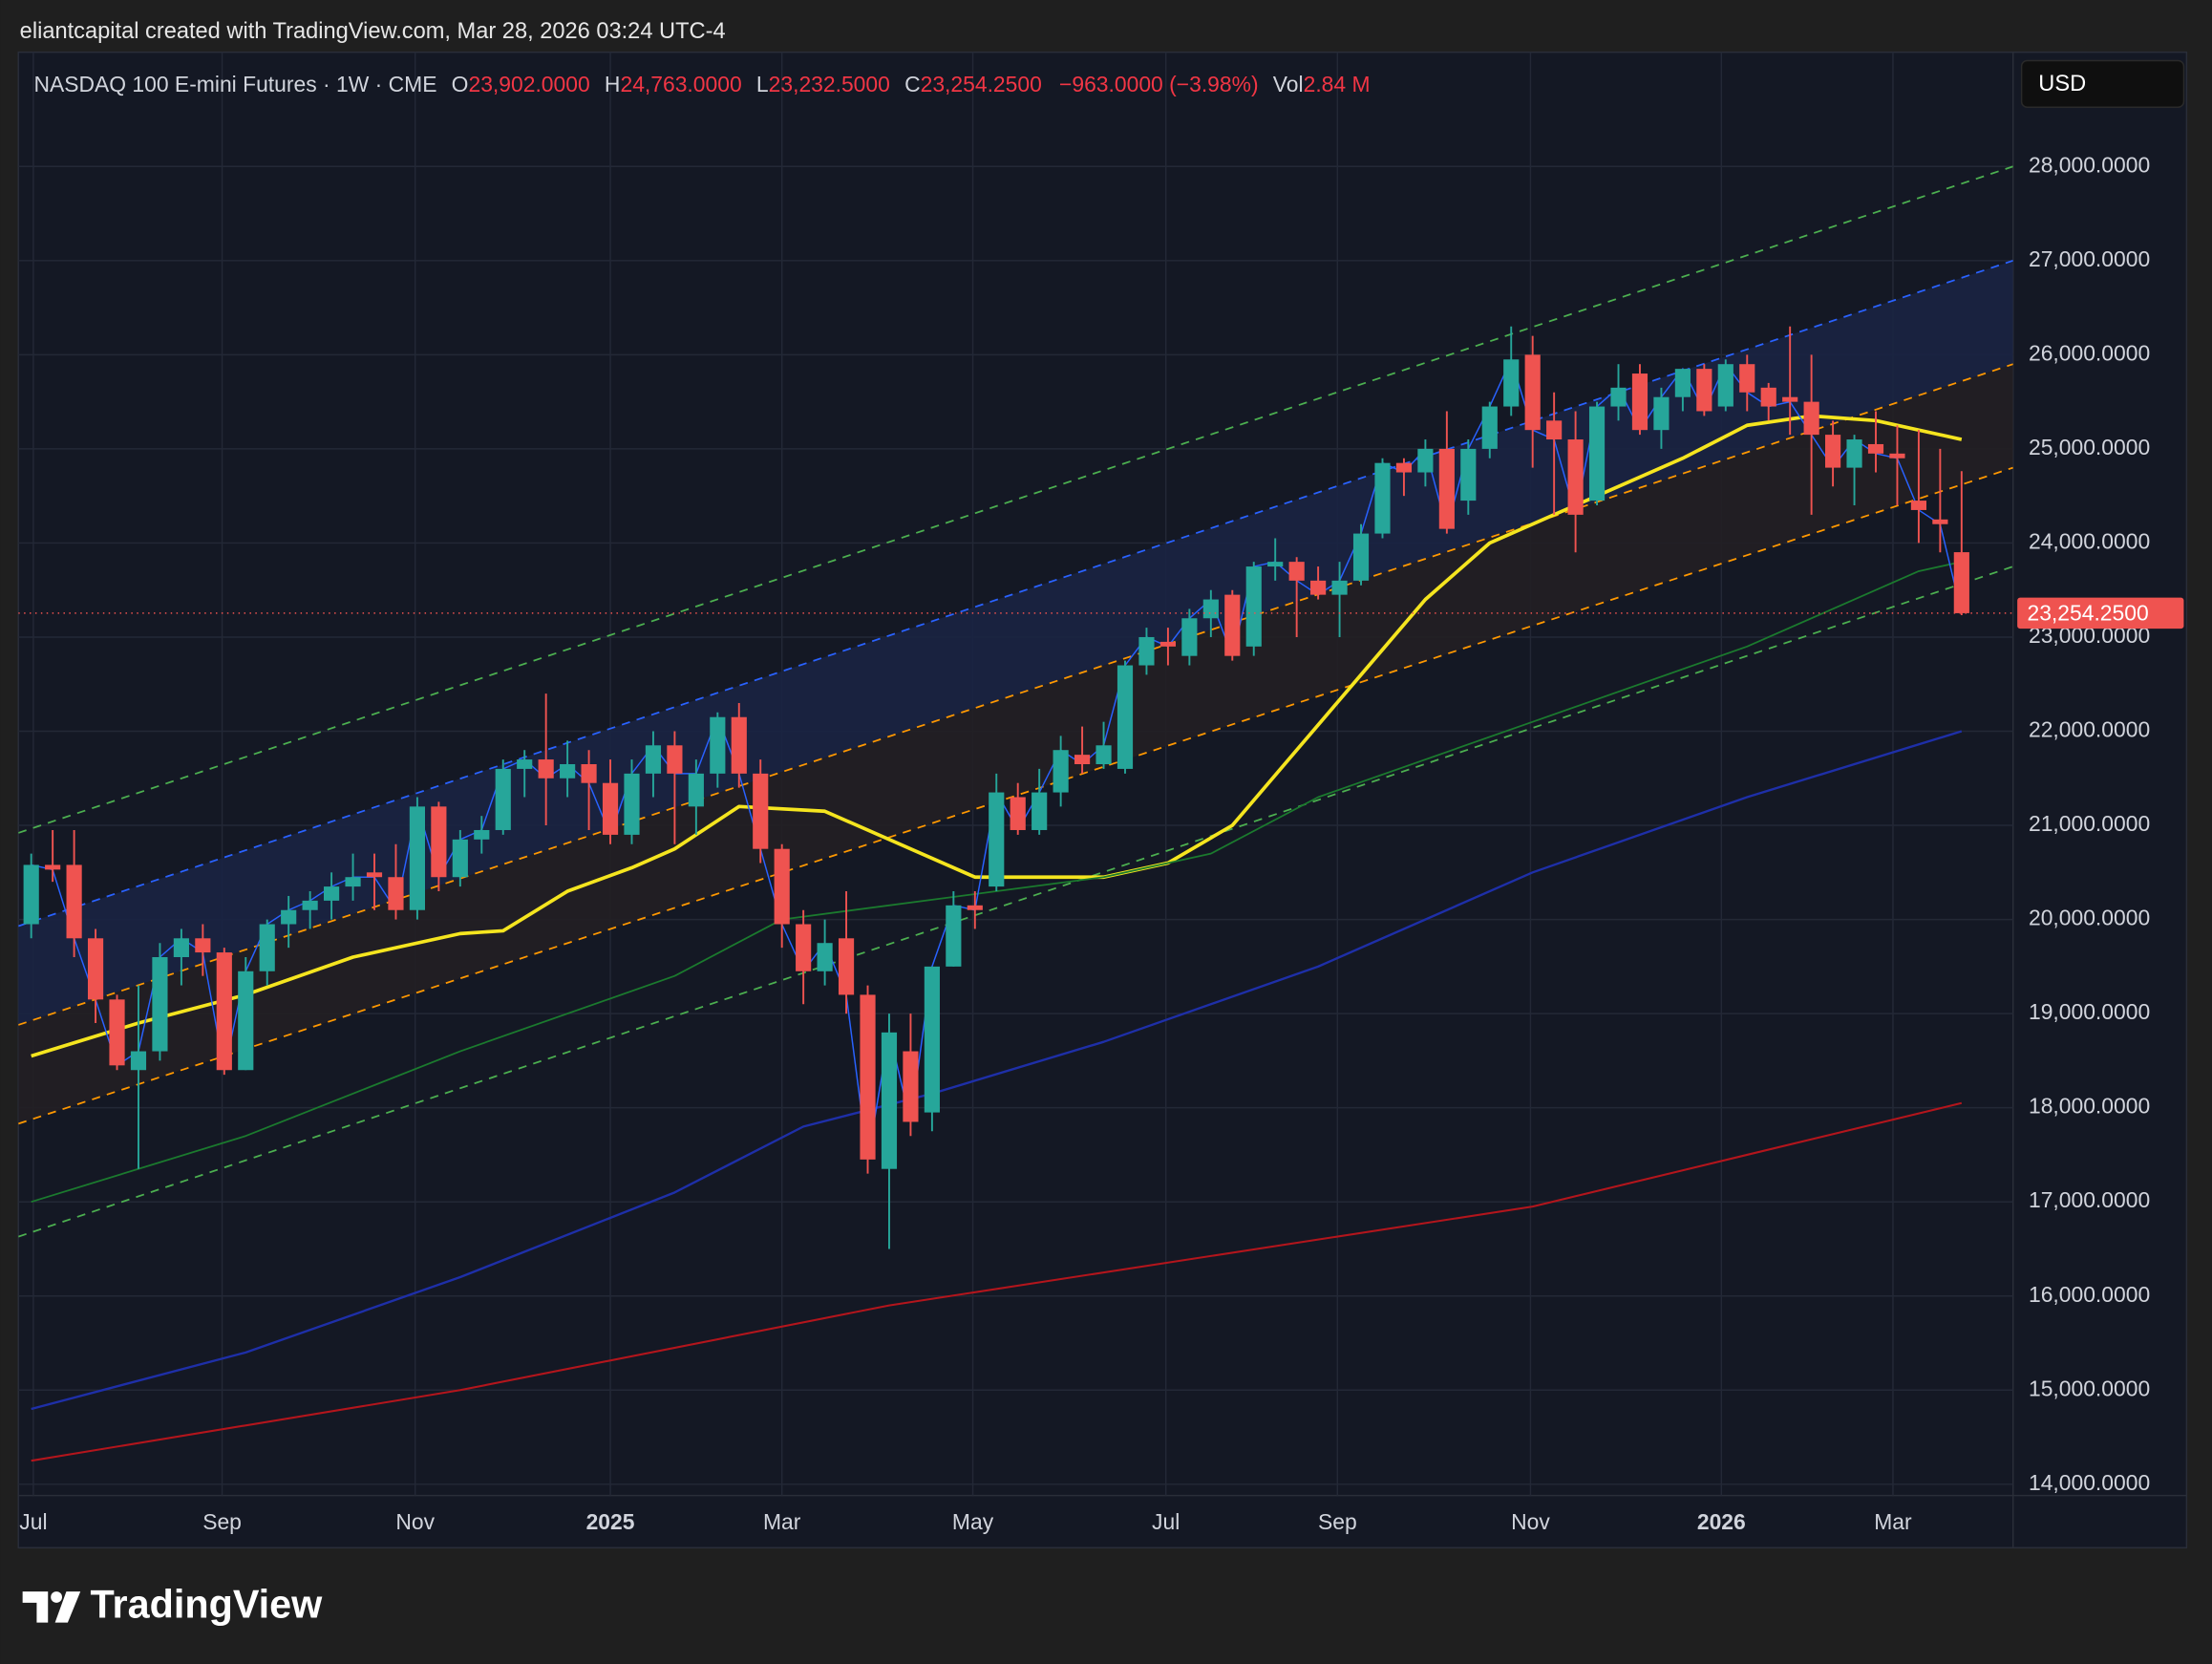 The image size is (2212, 1664). I want to click on l-value: 23,232.5000, so click(829, 84).